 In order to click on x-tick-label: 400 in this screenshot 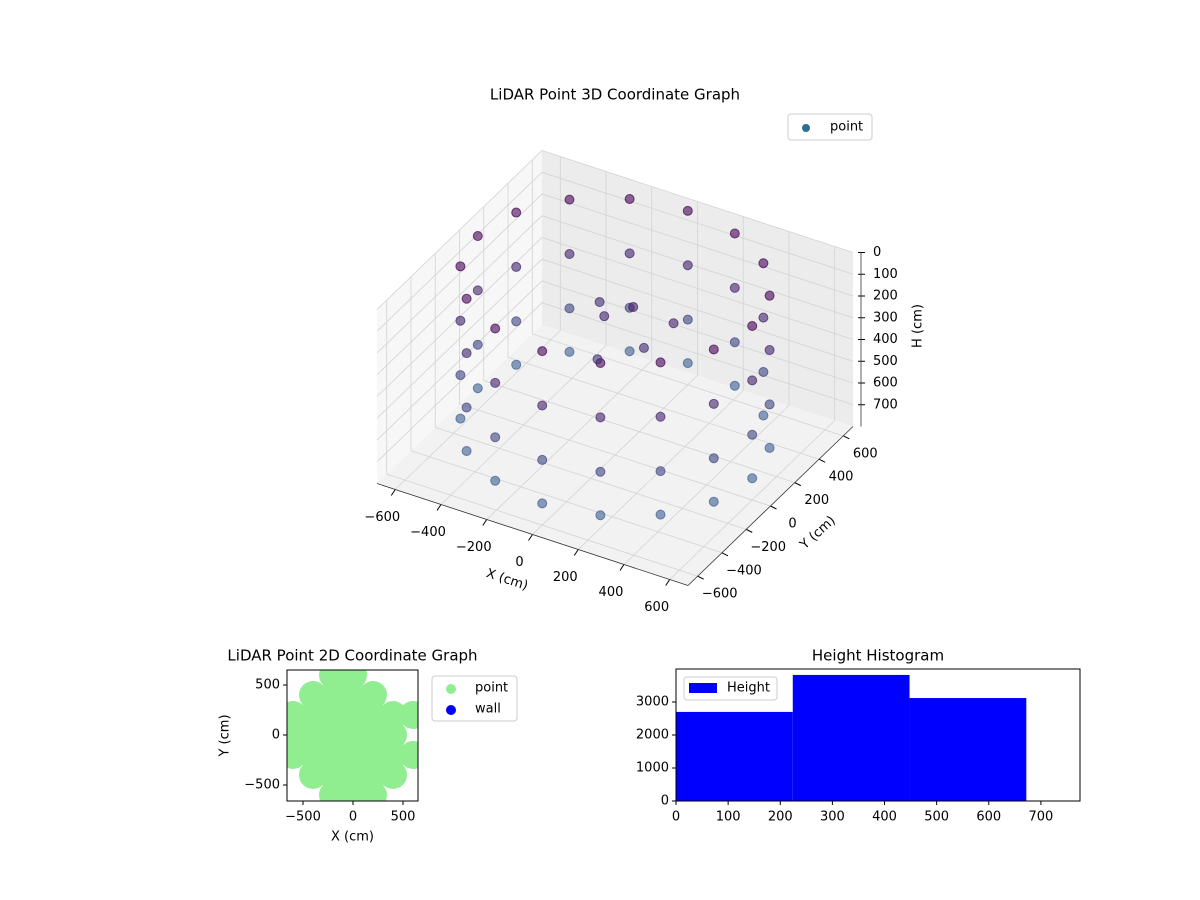, I will do `click(611, 592)`.